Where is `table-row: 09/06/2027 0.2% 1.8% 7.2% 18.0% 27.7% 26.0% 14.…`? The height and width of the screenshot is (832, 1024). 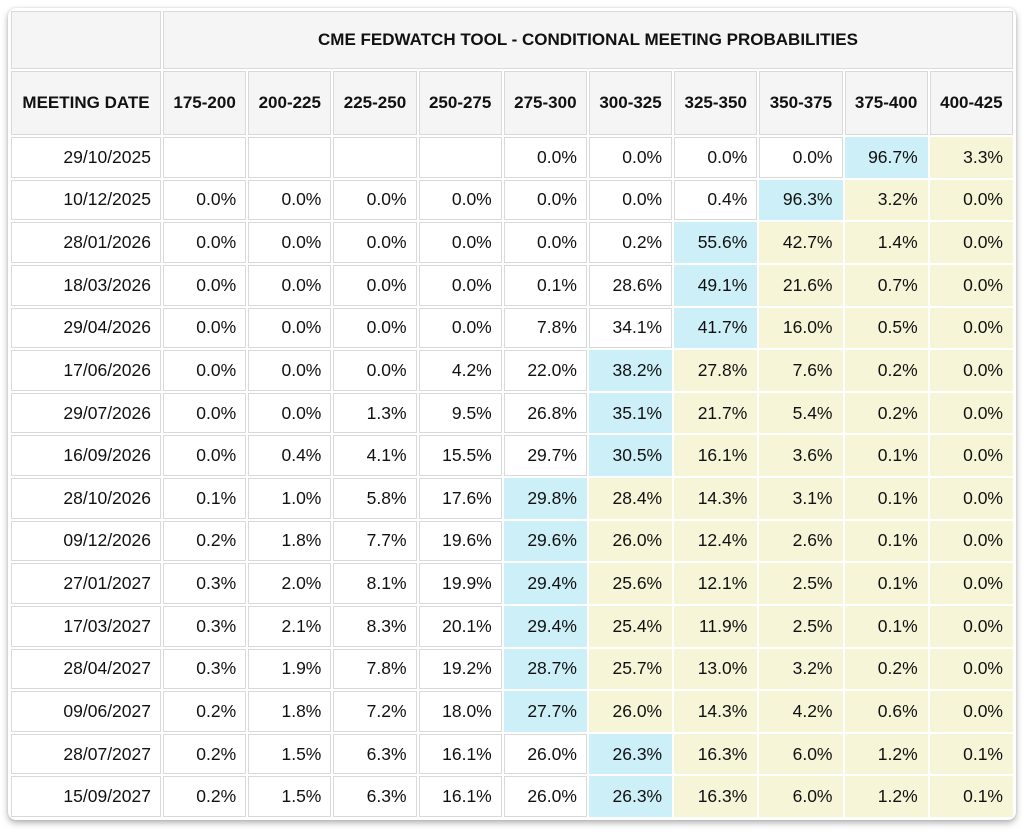 table-row: 09/06/2027 0.2% 1.8% 7.2% 18.0% 27.7% 26.0% 14.… is located at coordinates (512, 711).